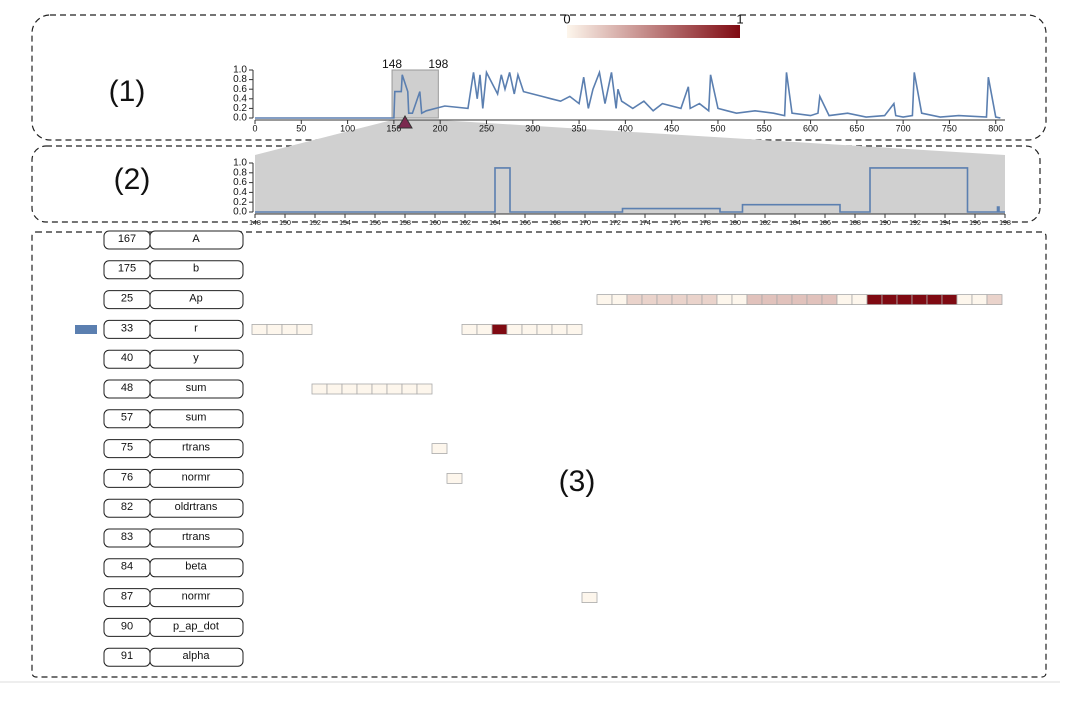  Describe the element at coordinates (825, 223) in the screenshot. I see `x-tick-label: 186` at that location.